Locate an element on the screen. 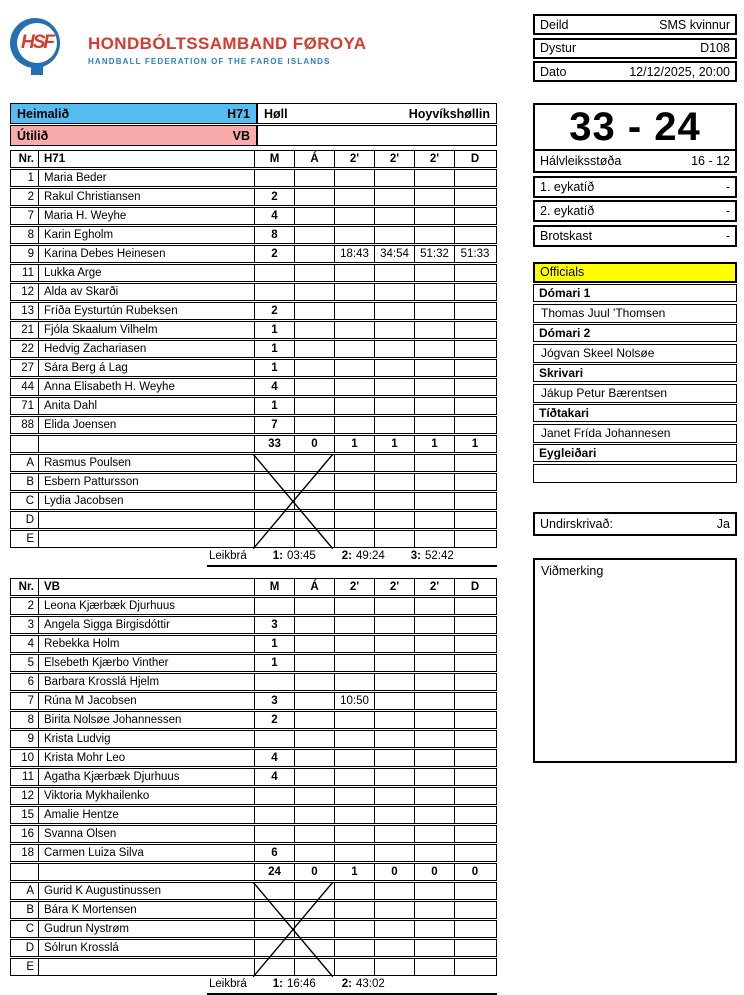  player-number: 44 is located at coordinates (25, 387).